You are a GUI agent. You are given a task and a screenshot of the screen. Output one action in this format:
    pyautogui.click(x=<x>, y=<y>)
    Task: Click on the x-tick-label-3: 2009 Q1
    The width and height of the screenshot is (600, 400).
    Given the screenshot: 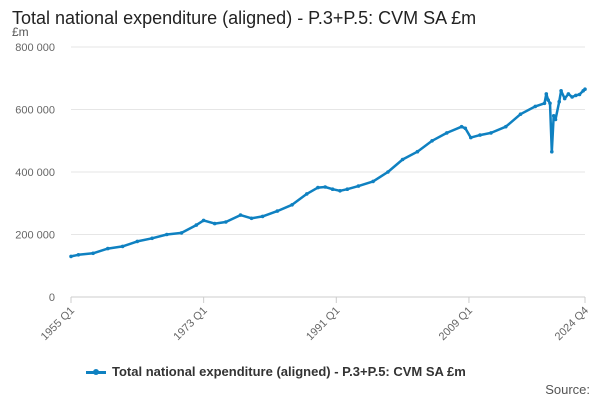 What is the action you would take?
    pyautogui.click(x=456, y=324)
    